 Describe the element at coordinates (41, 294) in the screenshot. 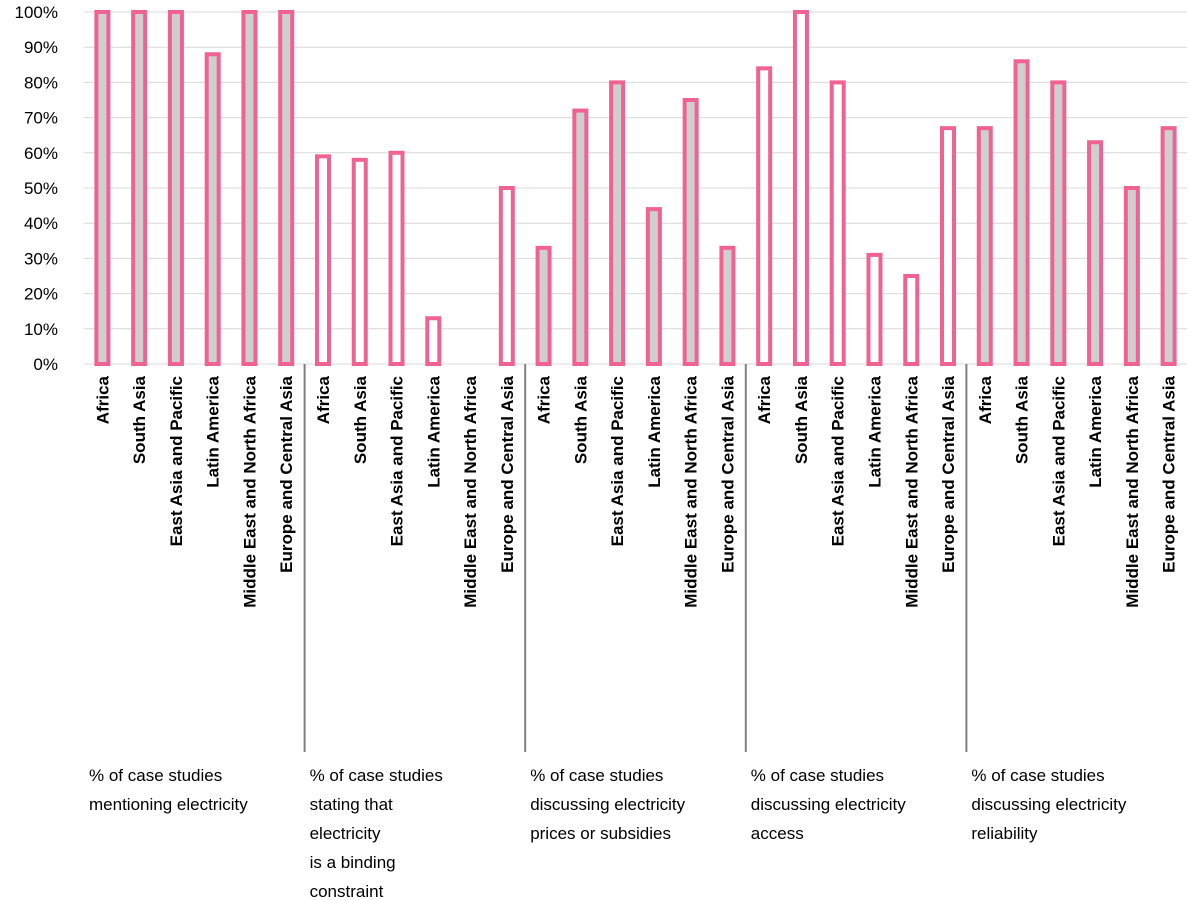

I see `y-tick-label: 20%` at that location.